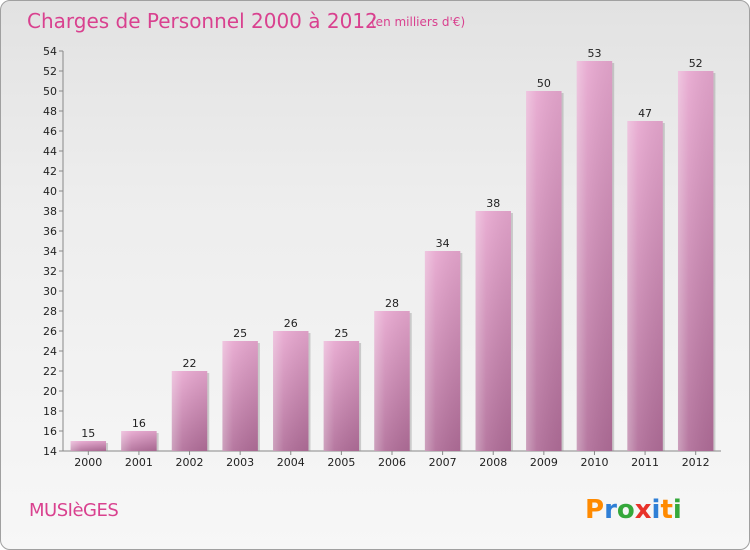  Describe the element at coordinates (544, 462) in the screenshot. I see `x-tick-label: 2009` at that location.